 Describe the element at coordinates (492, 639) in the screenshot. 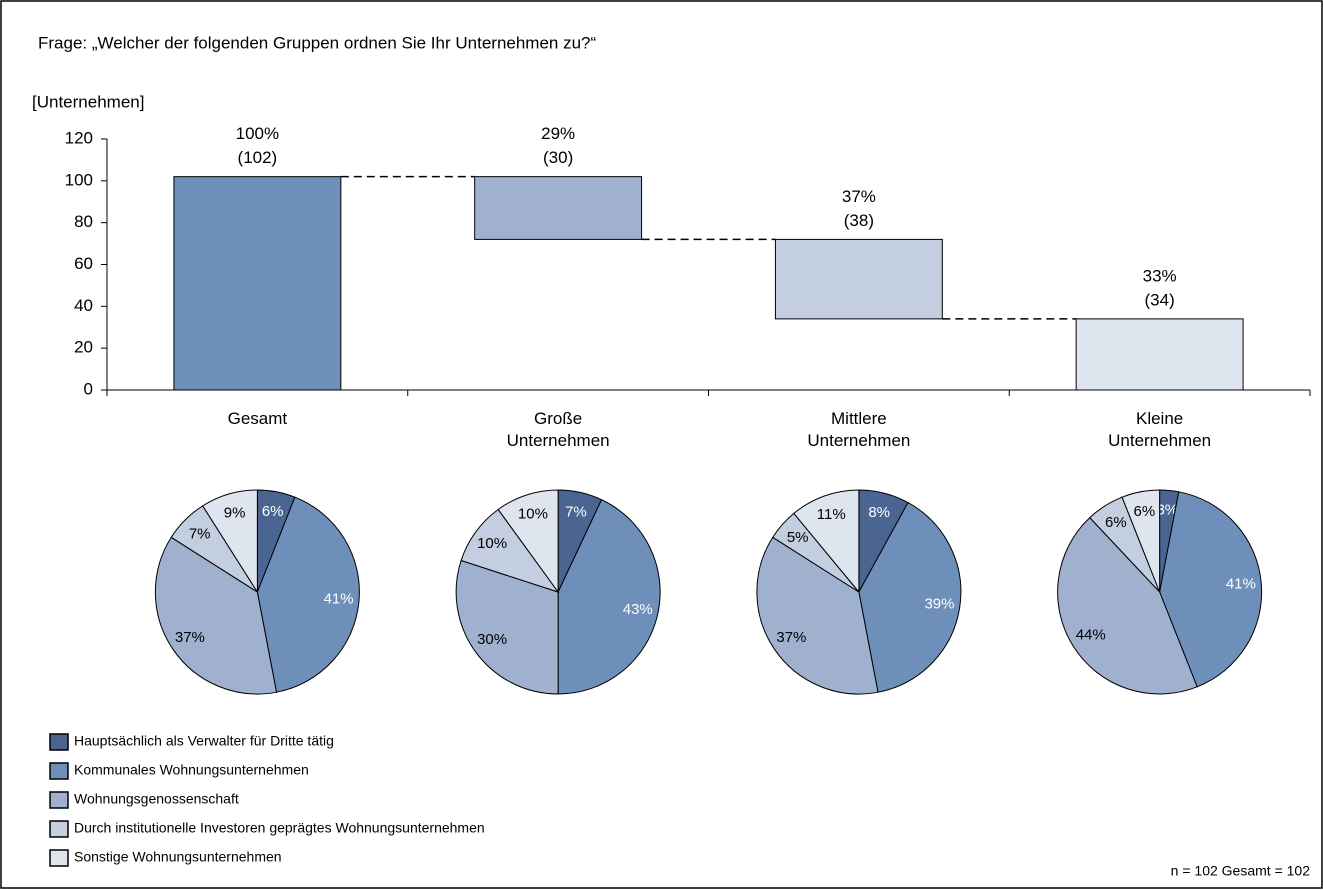

I see `pie-label: 30%` at that location.